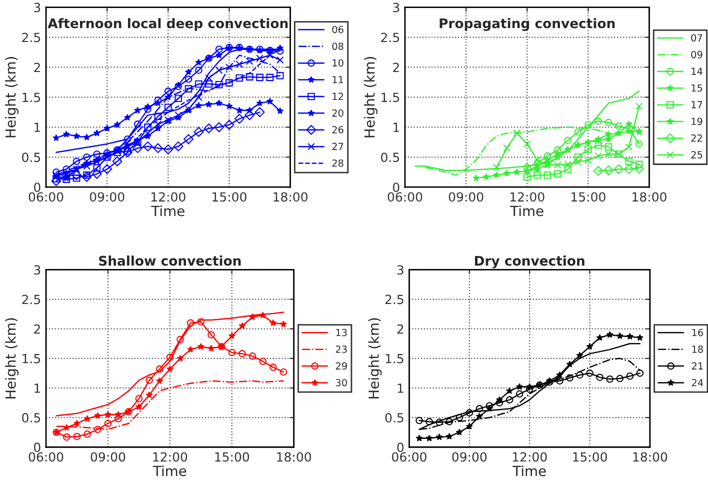 The height and width of the screenshot is (486, 708). Describe the element at coordinates (697, 71) in the screenshot. I see `legend-label: 14` at that location.